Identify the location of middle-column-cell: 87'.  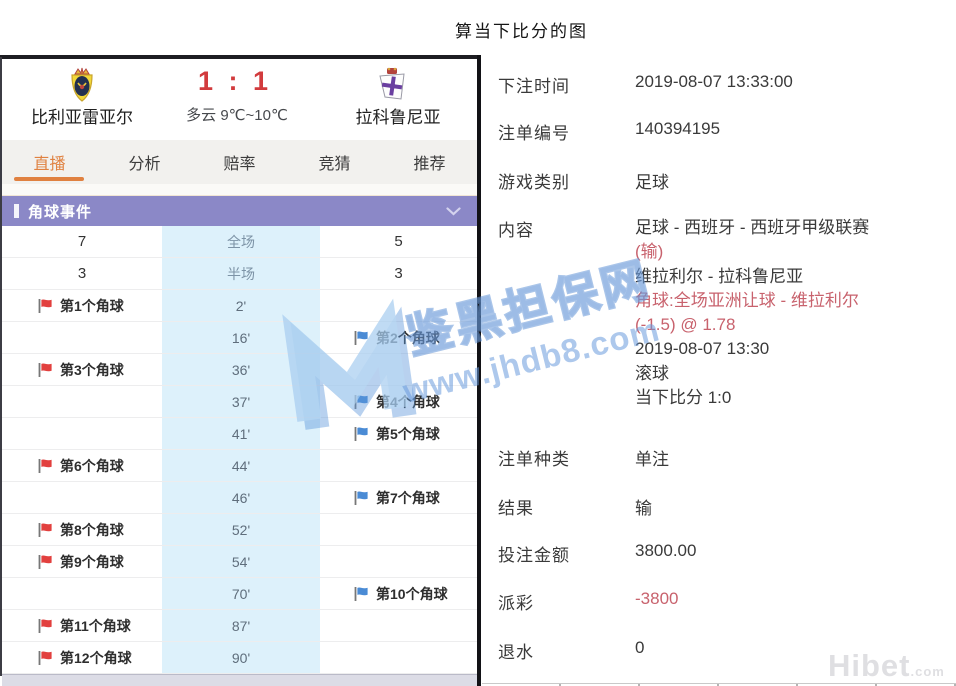
(241, 625).